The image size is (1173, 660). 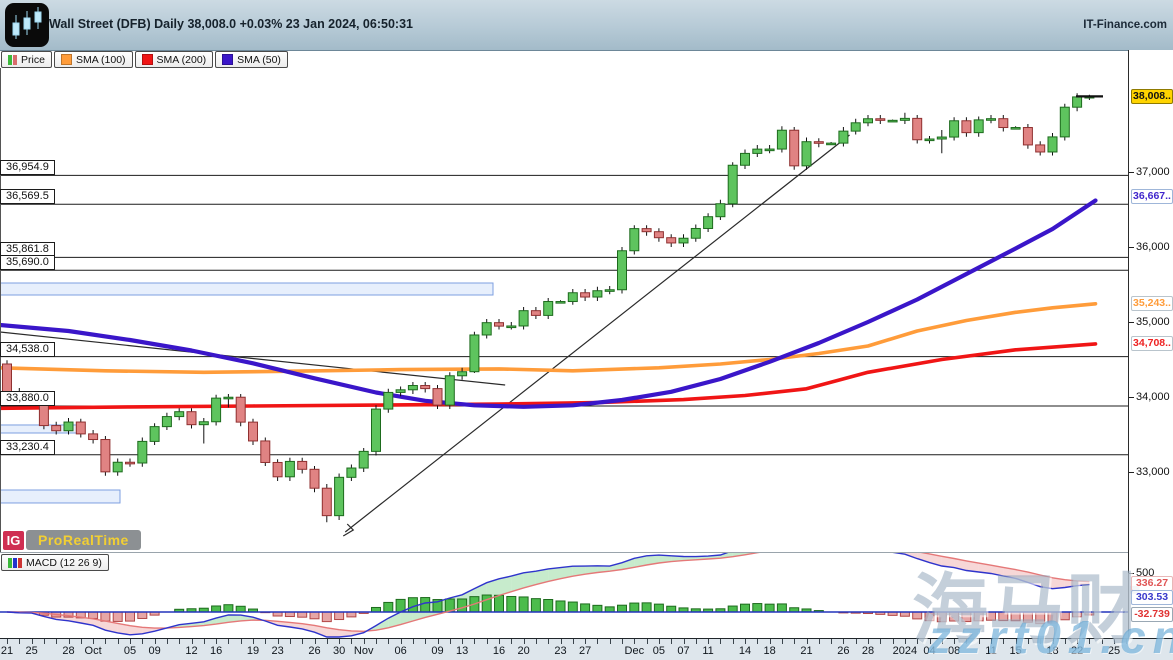 I want to click on macd-panel, so click(x=564, y=589).